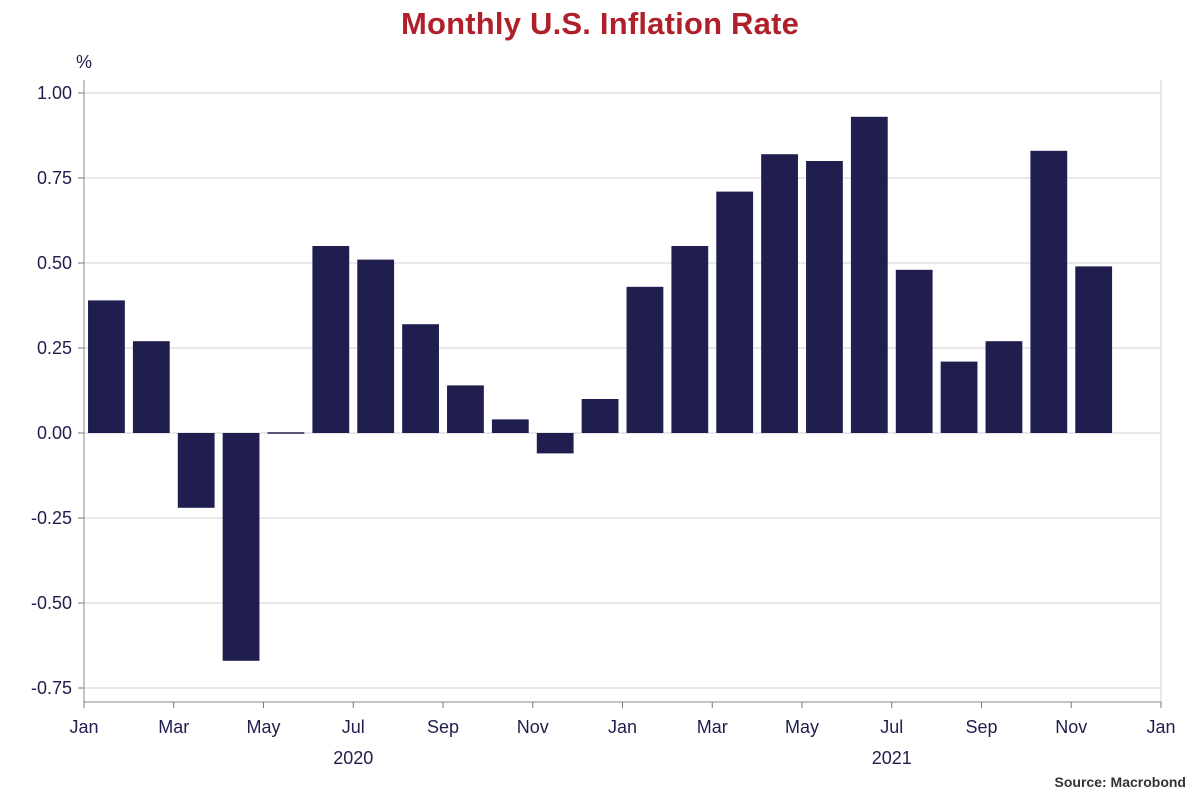  I want to click on y-tick-label: 0.75, so click(54, 178).